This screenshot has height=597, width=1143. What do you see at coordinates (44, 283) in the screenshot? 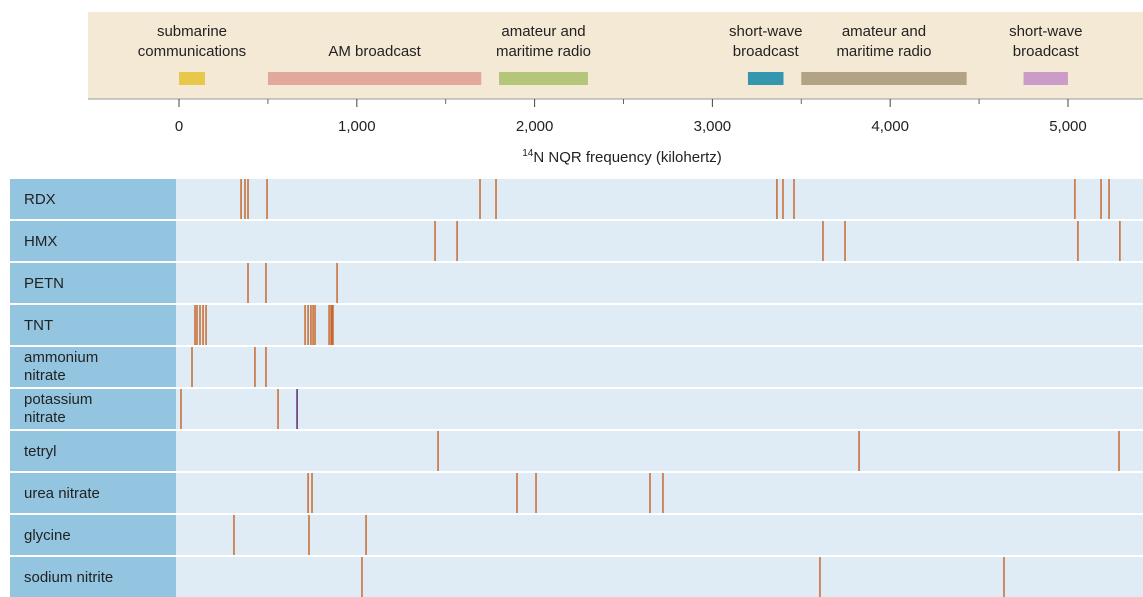
I see `row-label: PETN` at bounding box center [44, 283].